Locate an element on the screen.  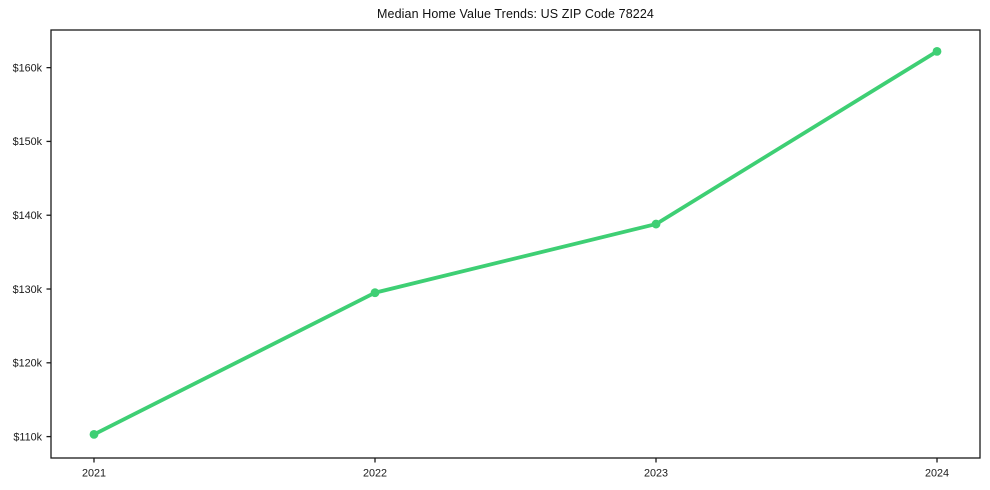
y-tick-label: $150k is located at coordinates (28, 142).